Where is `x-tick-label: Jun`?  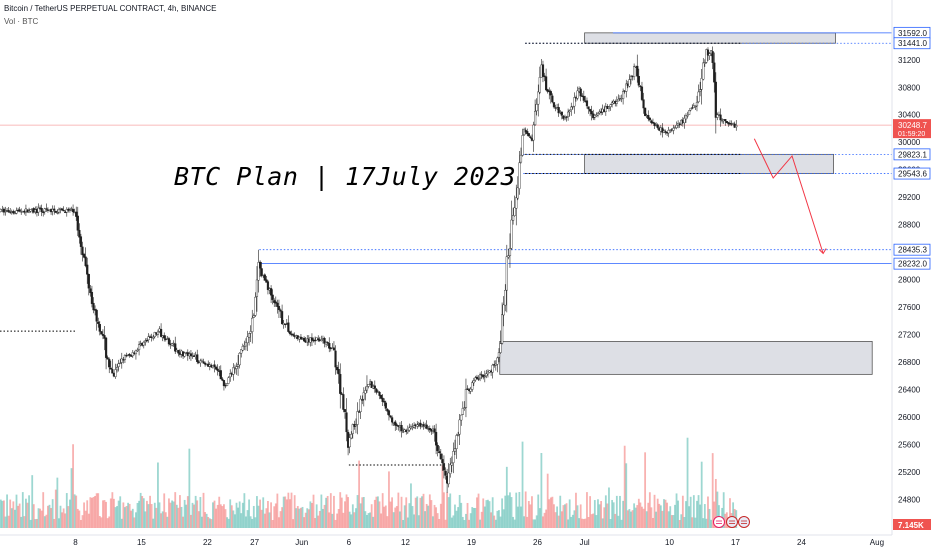 x-tick-label: Jun is located at coordinates (301, 542).